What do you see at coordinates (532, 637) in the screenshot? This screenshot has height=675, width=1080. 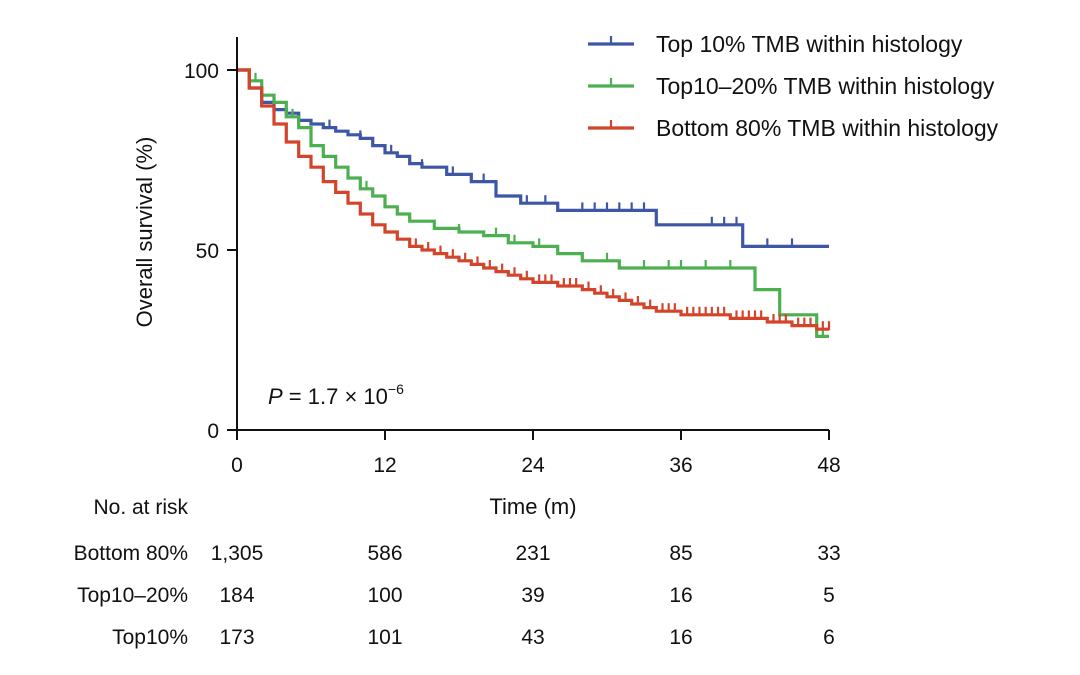 I see `risk-value-2-2: 43` at bounding box center [532, 637].